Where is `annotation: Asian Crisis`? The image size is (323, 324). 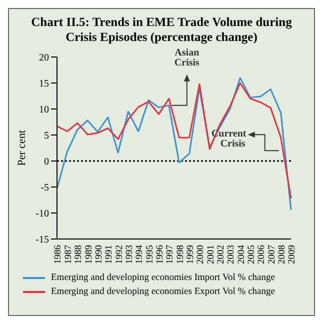 annotation: Asian Crisis is located at coordinates (187, 57).